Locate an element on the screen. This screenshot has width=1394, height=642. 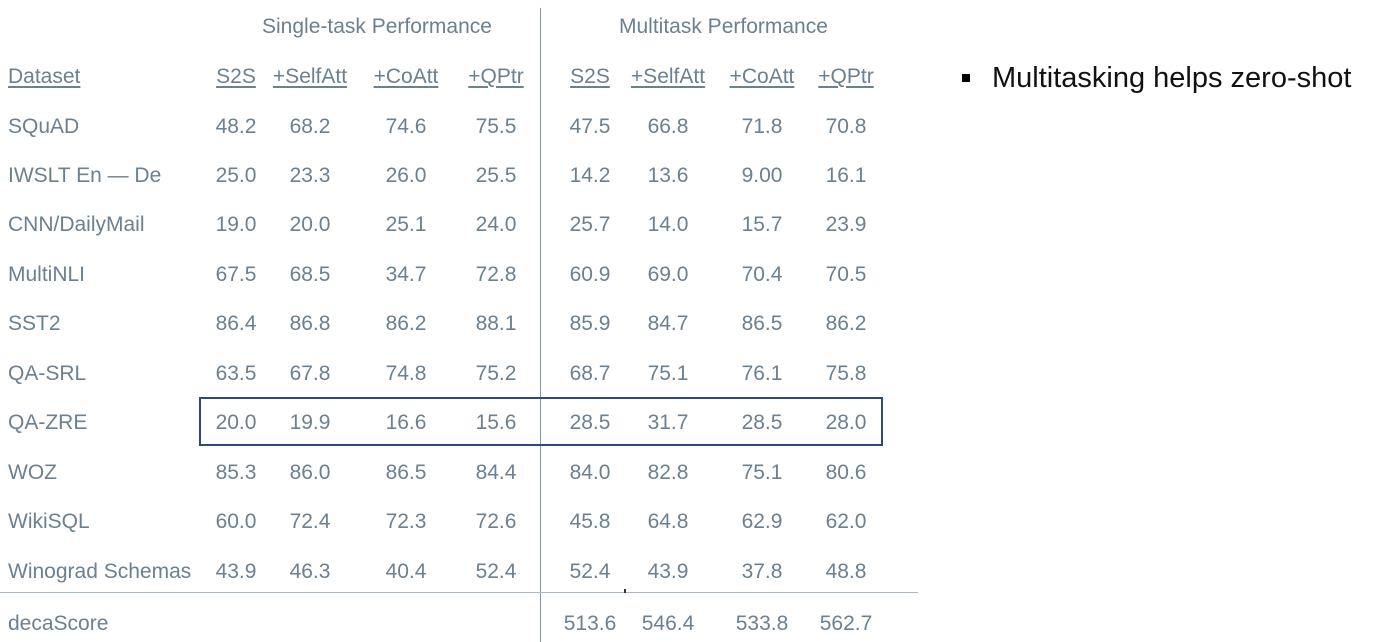
cell-multi: 69.0 is located at coordinates (668, 274).